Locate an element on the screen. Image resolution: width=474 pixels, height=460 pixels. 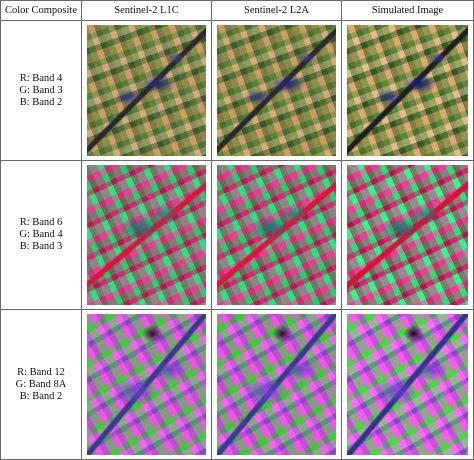
band-label: R: Band 6 G: Band 4 B: Band 3 is located at coordinates (41, 235).